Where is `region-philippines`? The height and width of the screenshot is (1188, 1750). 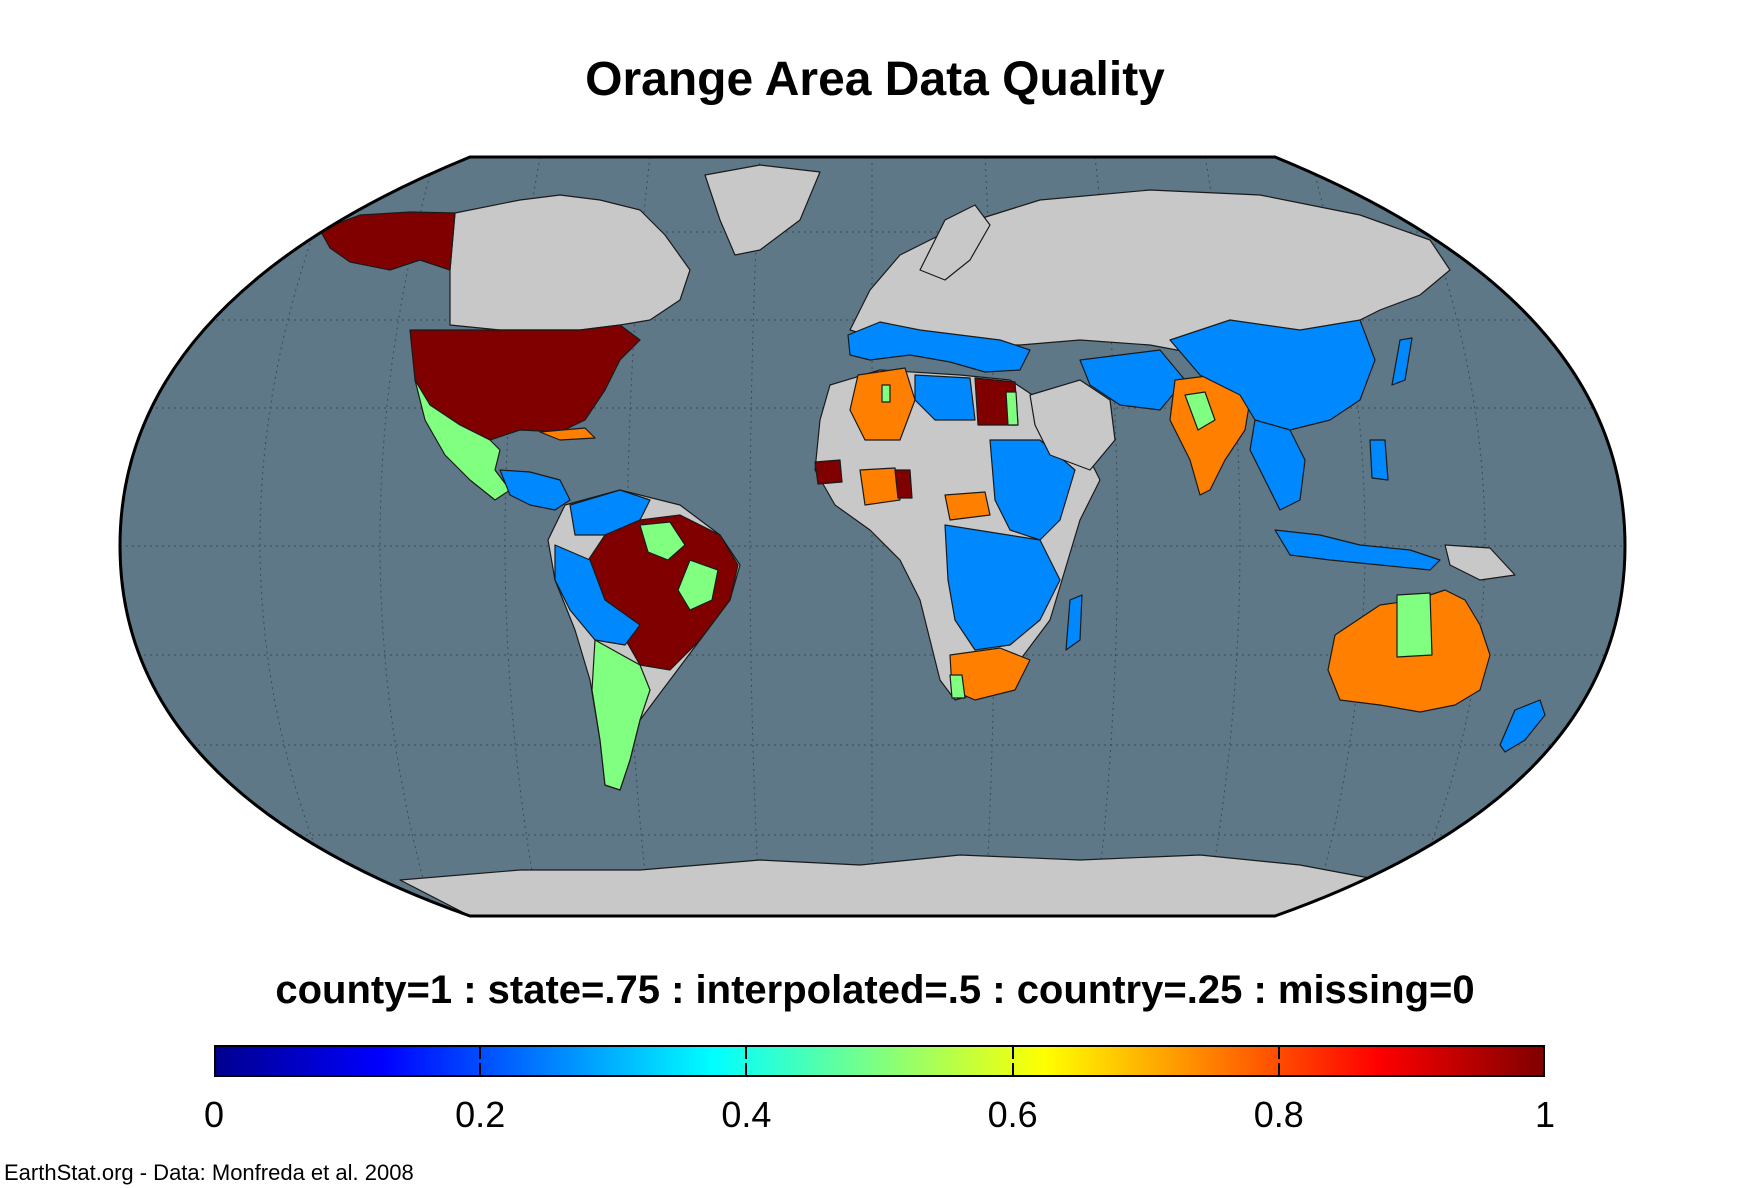
region-philippines is located at coordinates (1379, 460).